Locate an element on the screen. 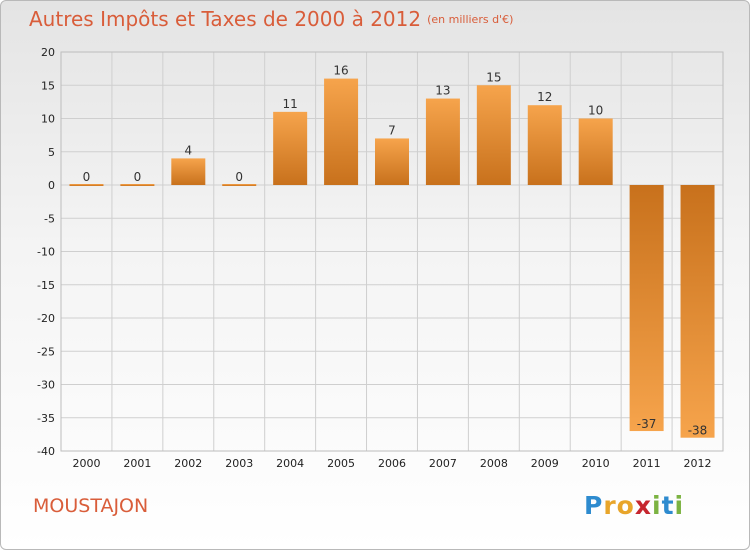 This screenshot has width=750, height=550. bar-2010 is located at coordinates (595, 151).